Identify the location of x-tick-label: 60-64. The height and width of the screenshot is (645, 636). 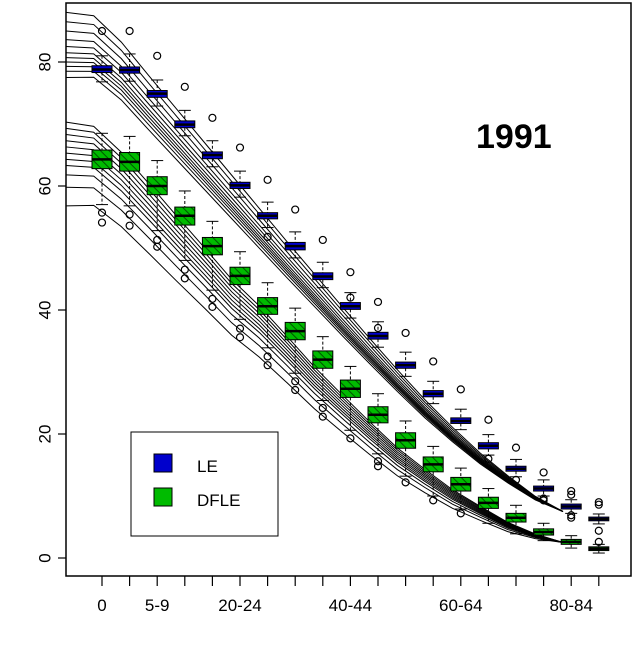
(460, 605).